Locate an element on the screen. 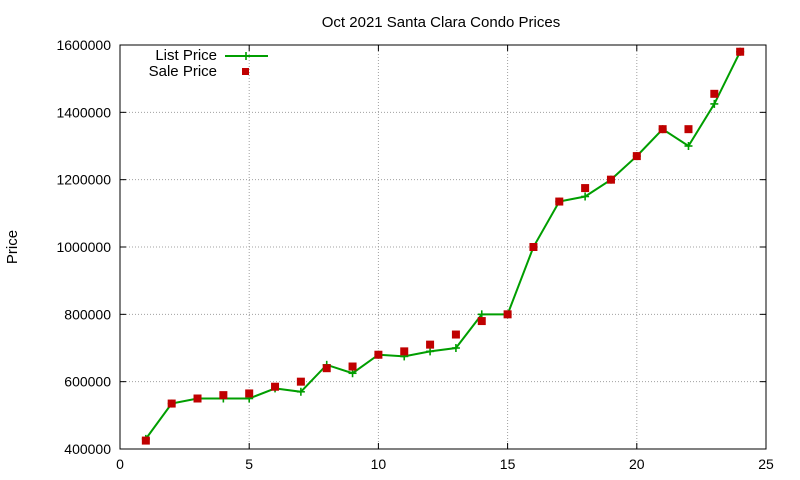 The image size is (800, 480). x-tick-label: 0 is located at coordinates (120, 464).